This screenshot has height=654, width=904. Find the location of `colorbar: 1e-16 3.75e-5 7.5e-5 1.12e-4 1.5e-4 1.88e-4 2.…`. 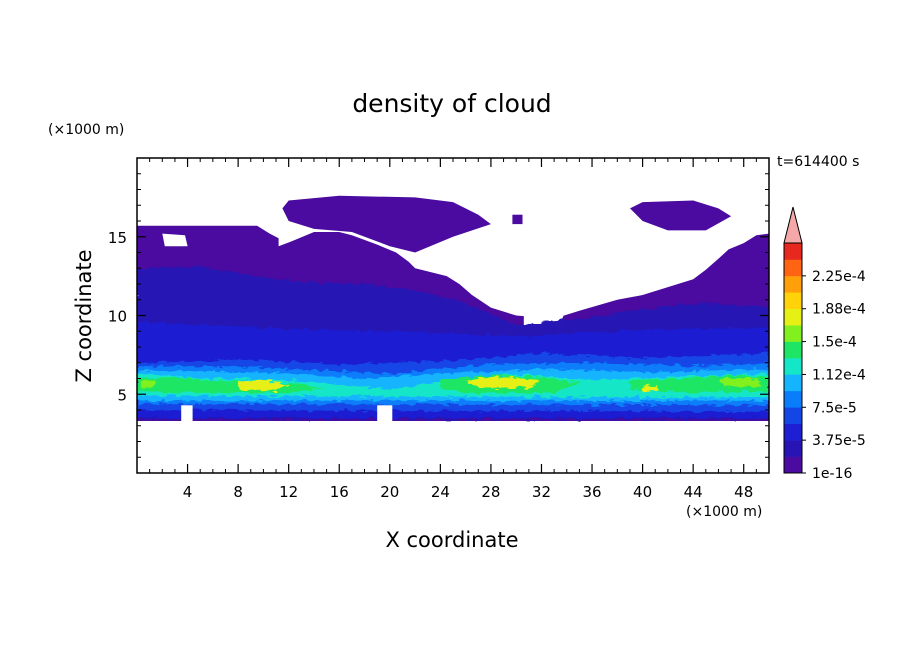

colorbar: 1e-16 3.75e-5 7.5e-5 1.12e-4 1.5e-4 1.88e-4 2.… is located at coordinates (824, 344).